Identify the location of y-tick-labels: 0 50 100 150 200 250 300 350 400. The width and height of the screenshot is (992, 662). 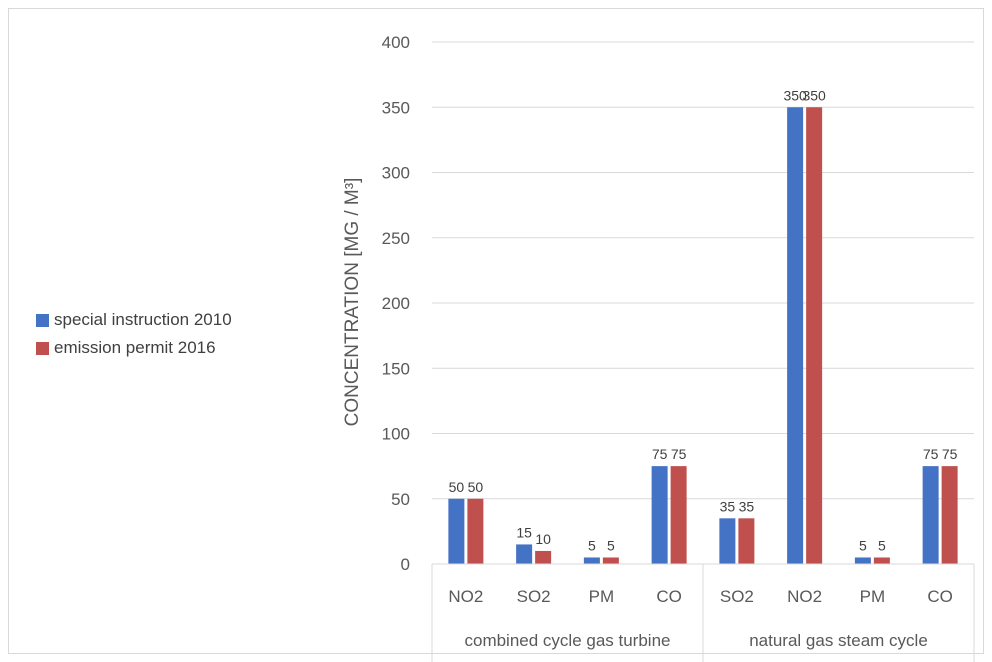
(396, 303).